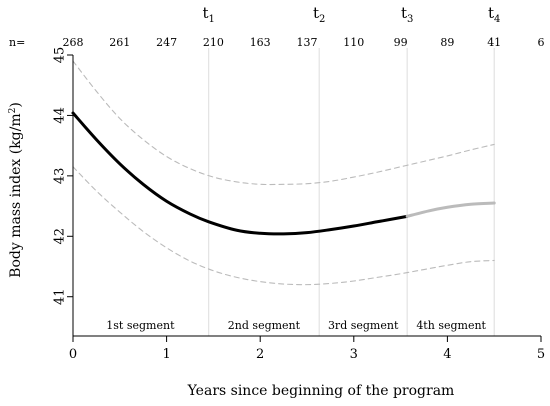  Describe the element at coordinates (321, 391) in the screenshot. I see `x-axis-title: Years since beginning of the program` at that location.